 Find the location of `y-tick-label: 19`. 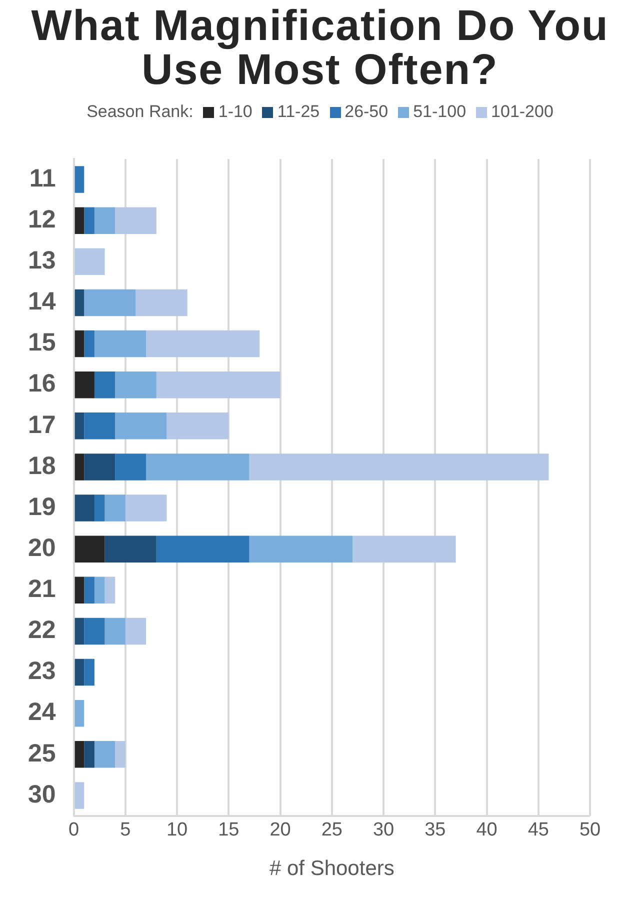

y-tick-label: 19 is located at coordinates (42, 506).